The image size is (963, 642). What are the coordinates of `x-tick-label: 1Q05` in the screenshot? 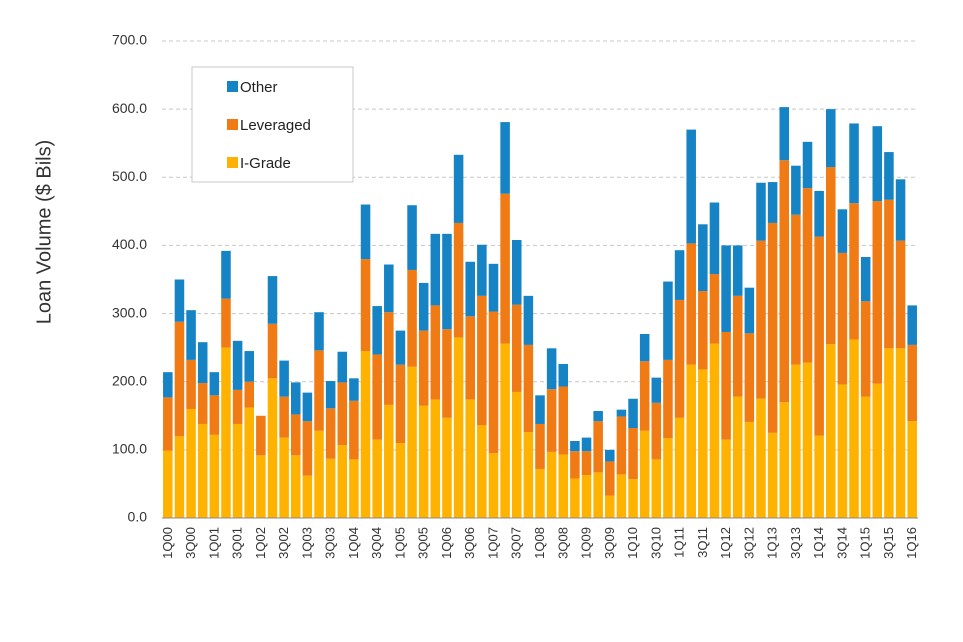 It's located at (399, 543).